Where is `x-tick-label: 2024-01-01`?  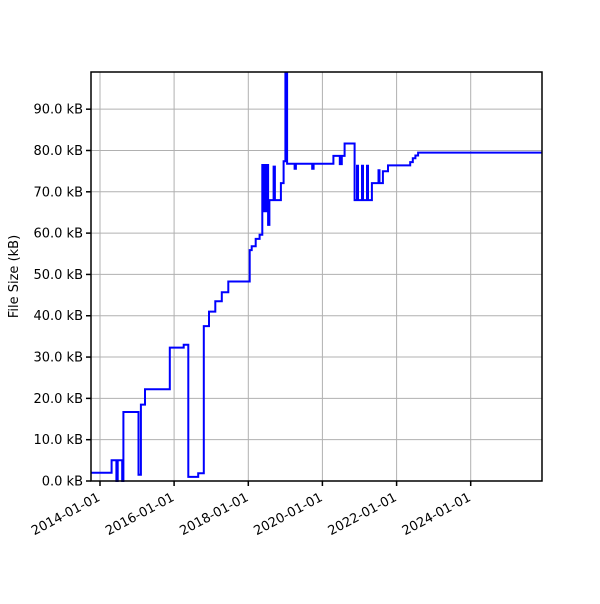
x-tick-label: 2024-01-01 is located at coordinates (437, 514).